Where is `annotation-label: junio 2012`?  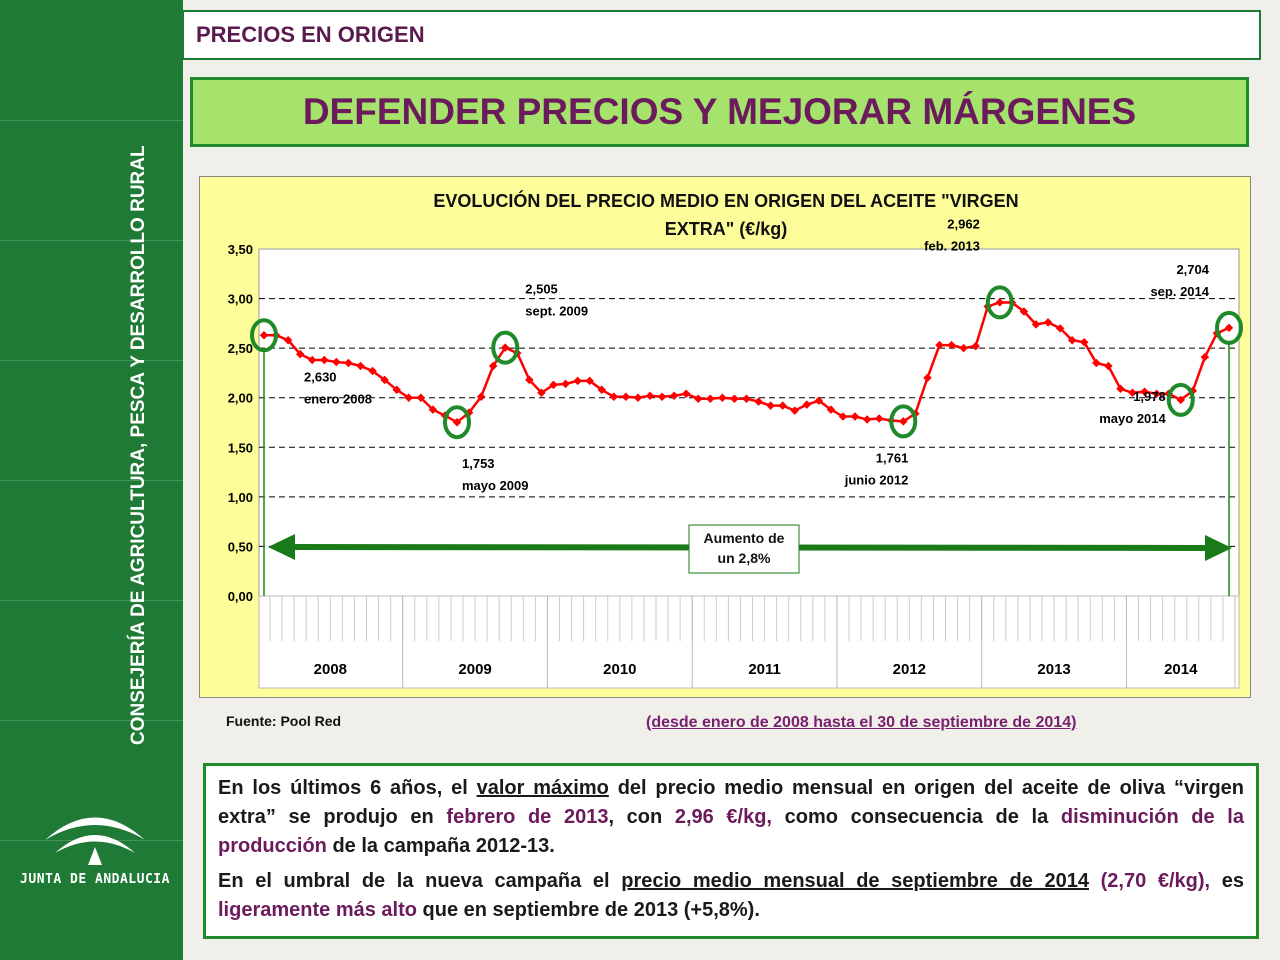 annotation-label: junio 2012 is located at coordinates (876, 479).